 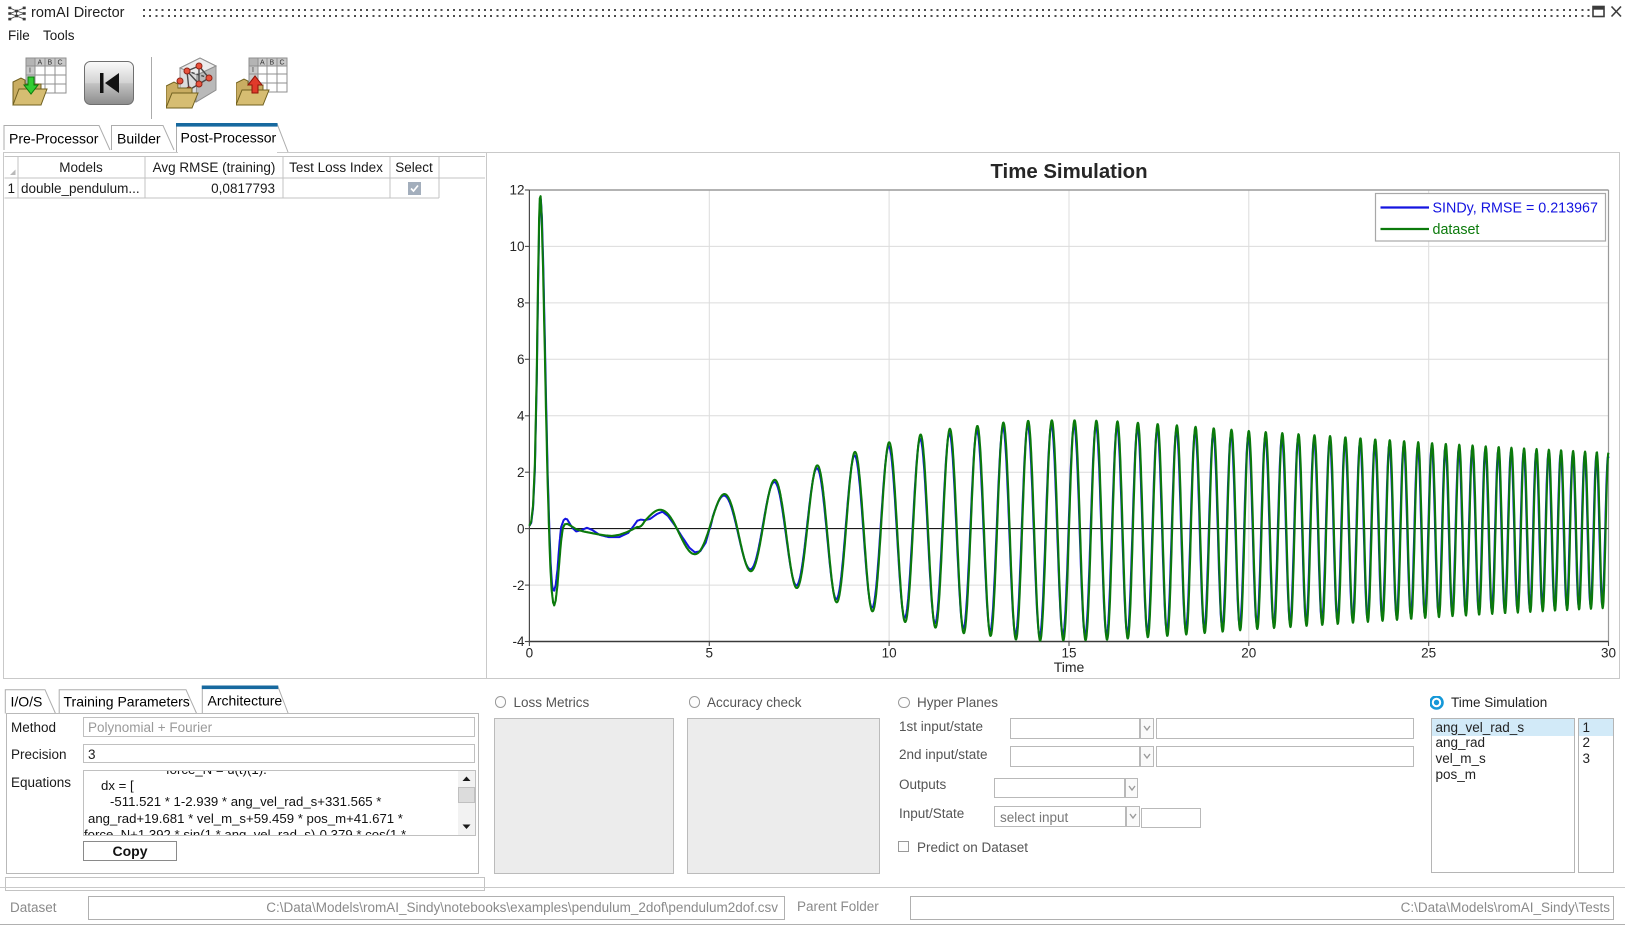 I want to click on svg-text: 20, so click(x=1248, y=653).